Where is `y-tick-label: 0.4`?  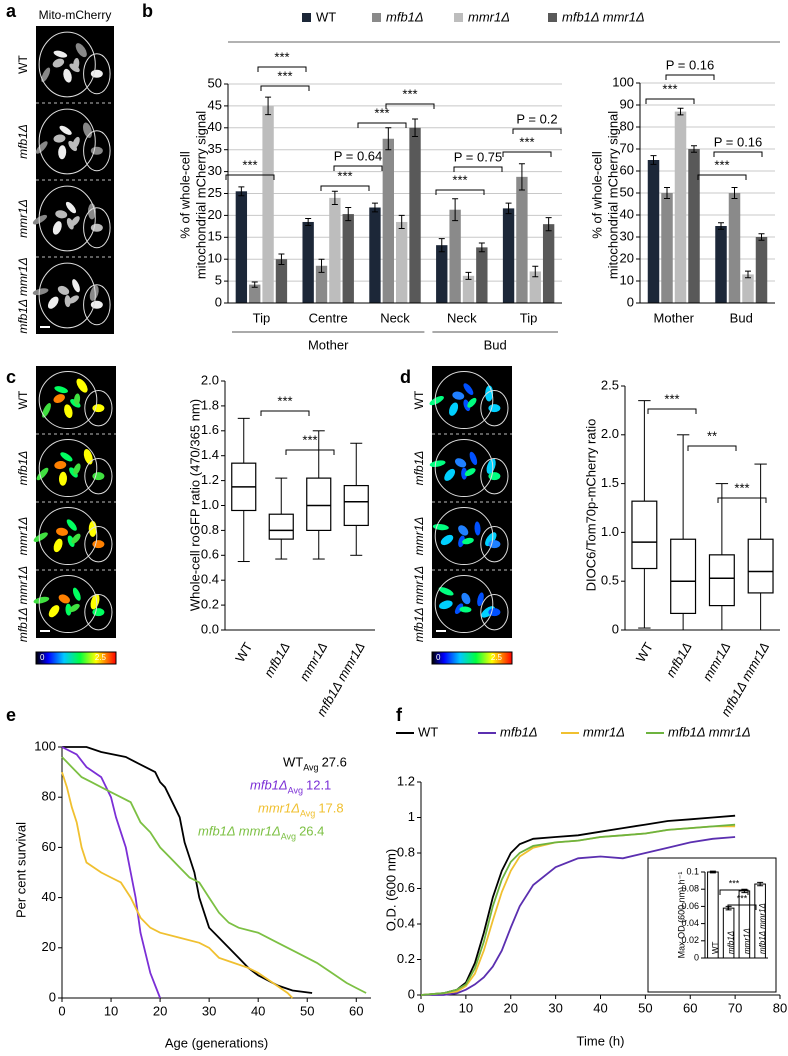 y-tick-label: 0.4 is located at coordinates (406, 922).